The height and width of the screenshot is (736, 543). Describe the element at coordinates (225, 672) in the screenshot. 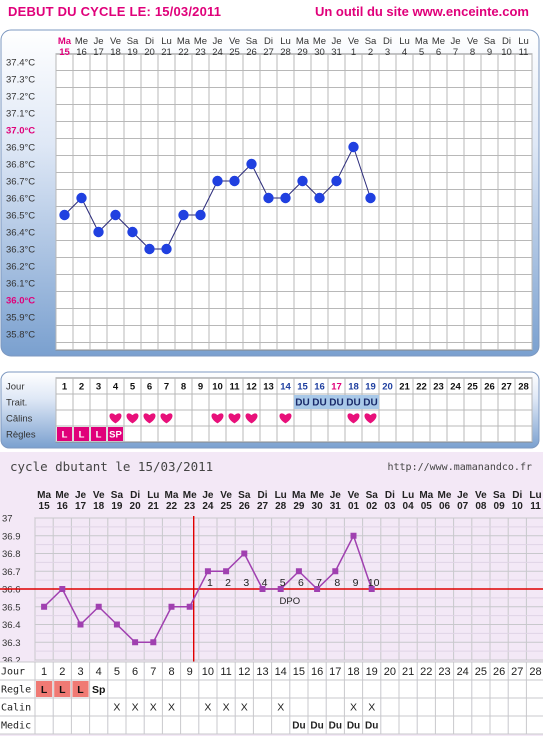

I see `chart2-table-day: 11` at that location.